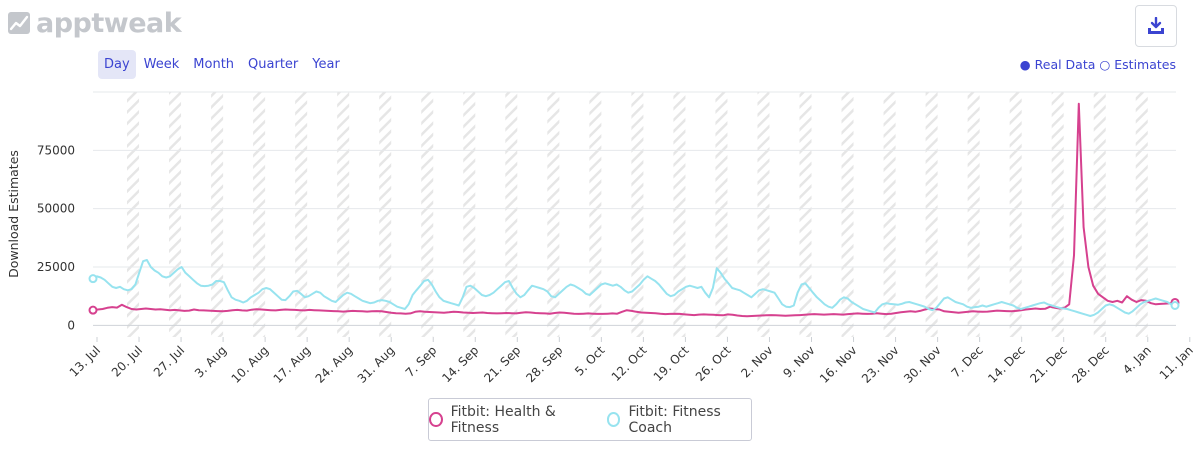  I want to click on x-tick-label: 14. Sep, so click(460, 364).